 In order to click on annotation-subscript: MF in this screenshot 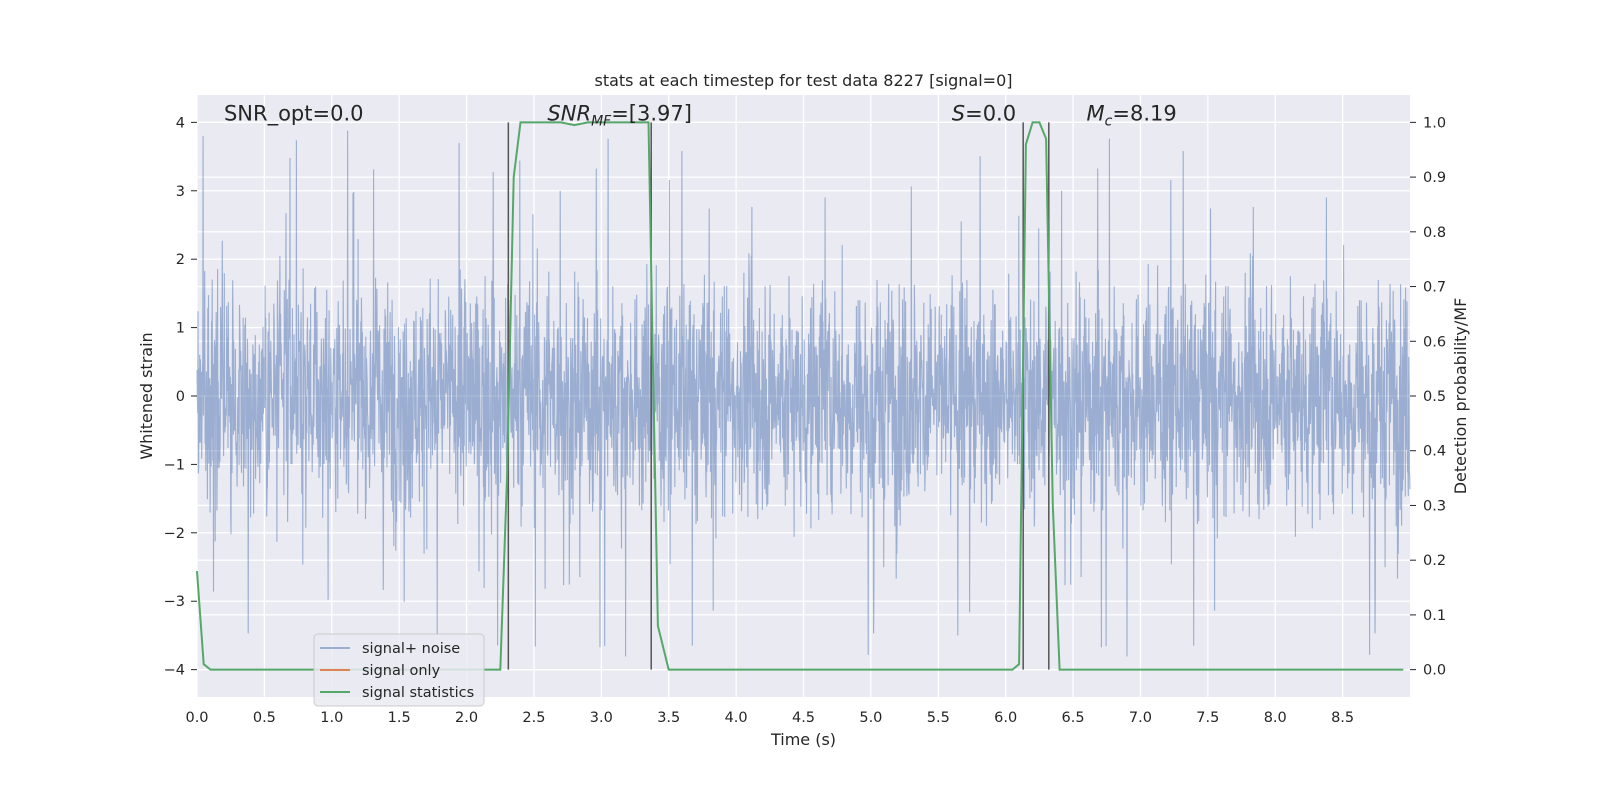, I will do `click(601, 122)`.